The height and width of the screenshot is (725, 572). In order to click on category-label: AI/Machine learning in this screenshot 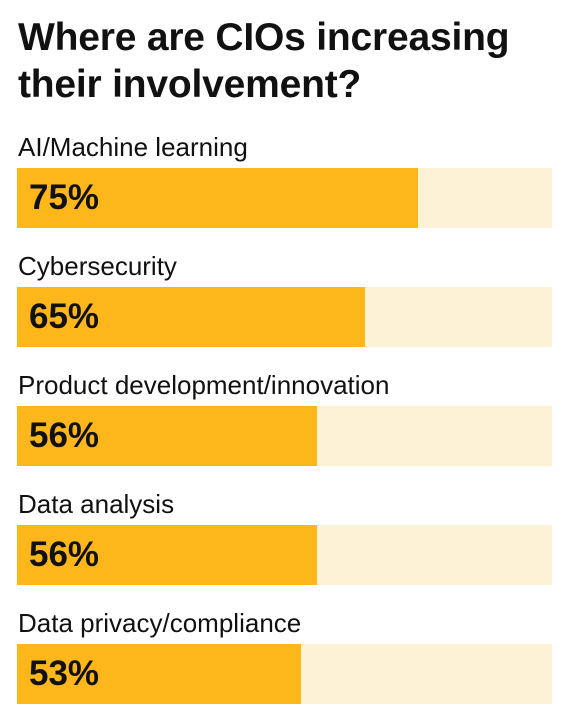, I will do `click(133, 147)`.